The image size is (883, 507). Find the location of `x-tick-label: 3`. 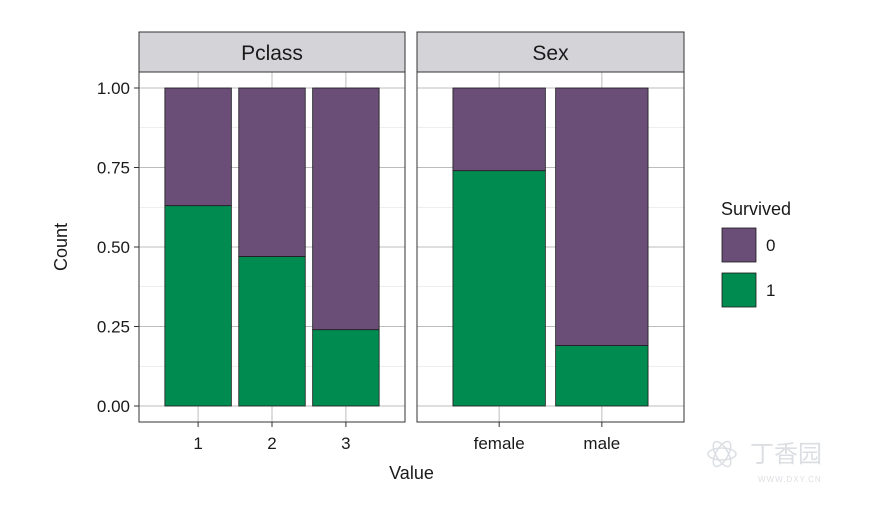

x-tick-label: 3 is located at coordinates (345, 443).